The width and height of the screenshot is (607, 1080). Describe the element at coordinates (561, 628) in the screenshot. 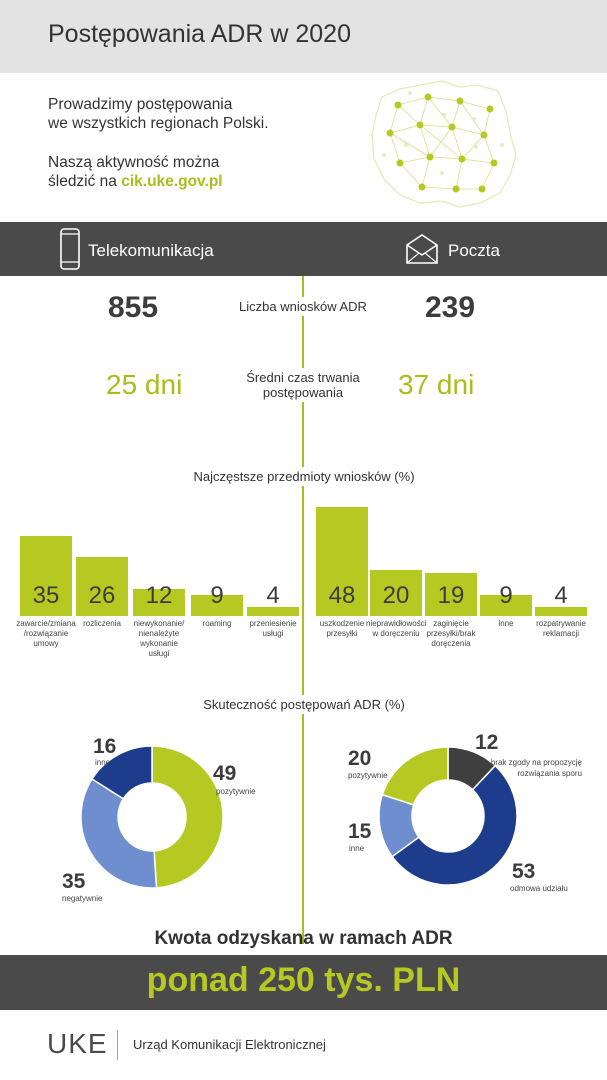

I see `bar-category-label: rozpatrywanie reklamacji` at that location.